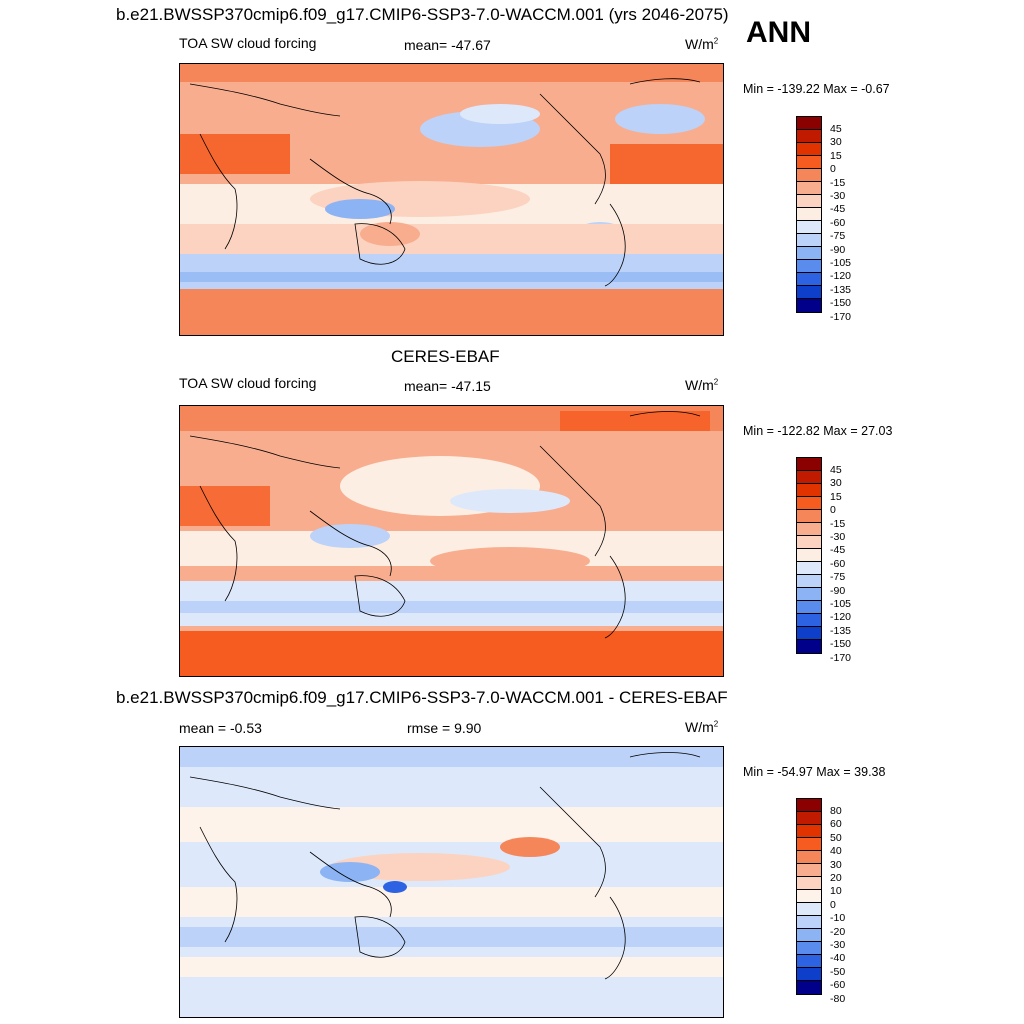 The image size is (1024, 1024). What do you see at coordinates (220, 728) in the screenshot?
I see `panel3-mean: mean = -0.53` at bounding box center [220, 728].